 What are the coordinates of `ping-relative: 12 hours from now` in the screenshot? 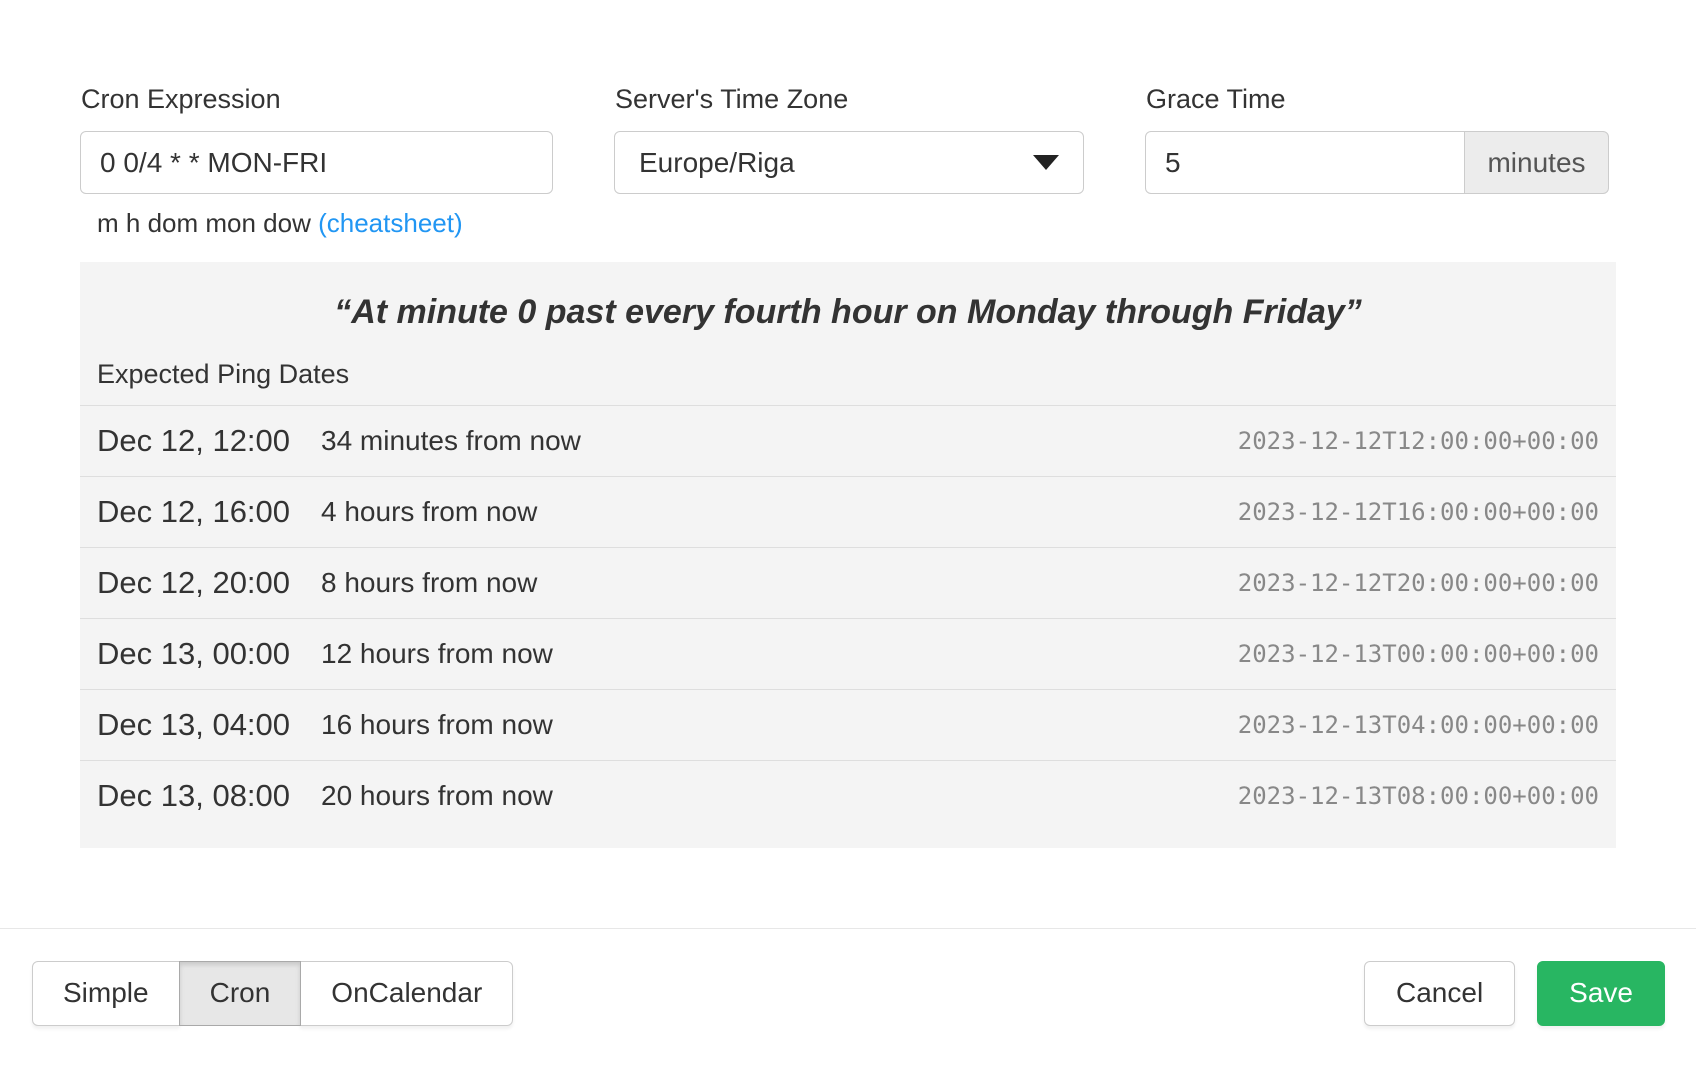 It's located at (585, 654).